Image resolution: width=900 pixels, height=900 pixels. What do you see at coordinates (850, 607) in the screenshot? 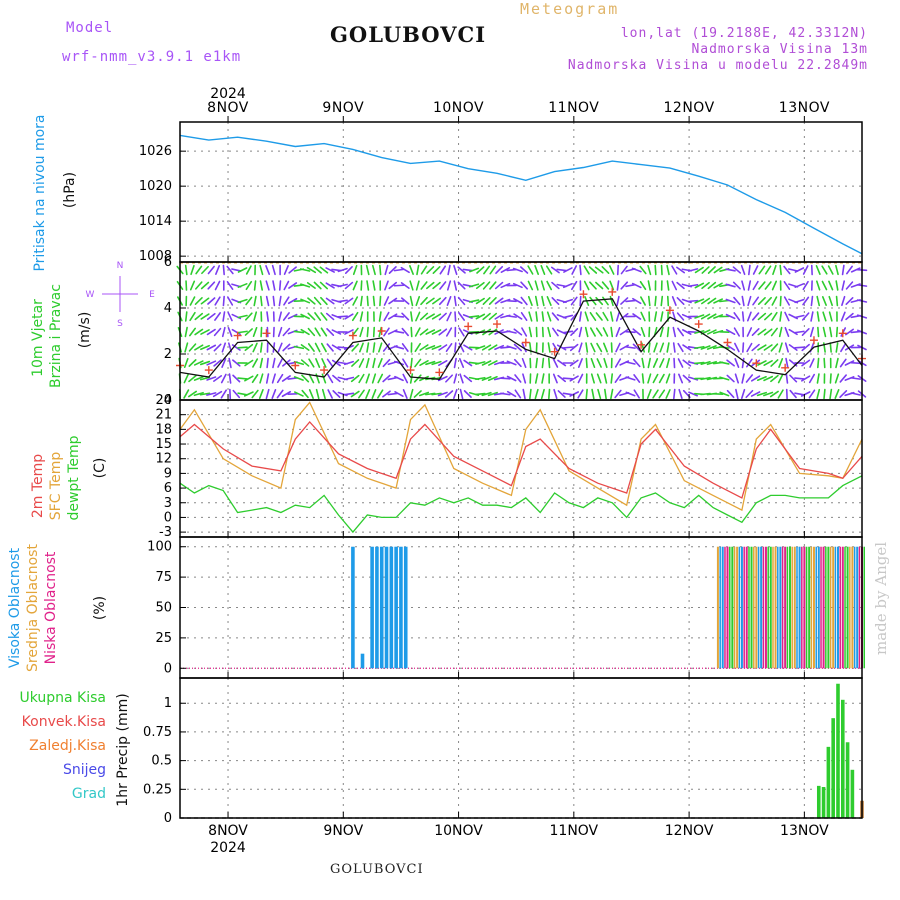
I see `cloud-bar-stripe` at bounding box center [850, 607].